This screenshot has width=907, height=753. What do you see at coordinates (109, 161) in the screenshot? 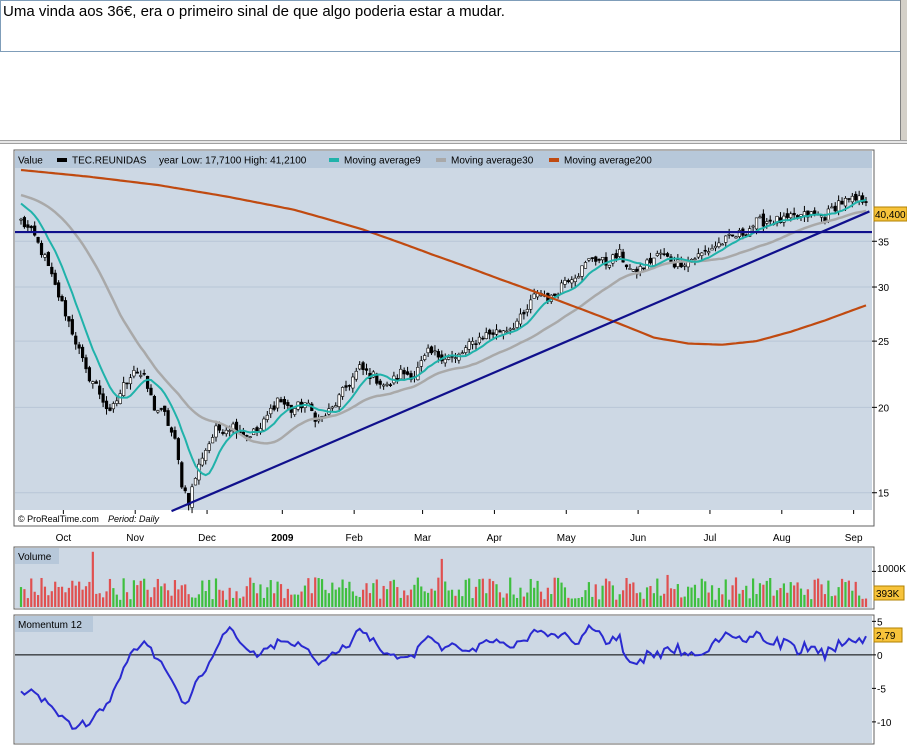
I see `header-ticker: TEC.REUNIDAS` at bounding box center [109, 161].